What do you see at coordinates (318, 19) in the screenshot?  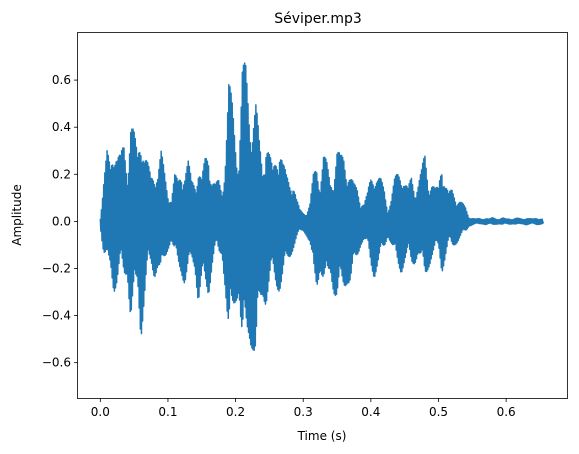 I see `chart-title: Séviper.mp3` at bounding box center [318, 19].